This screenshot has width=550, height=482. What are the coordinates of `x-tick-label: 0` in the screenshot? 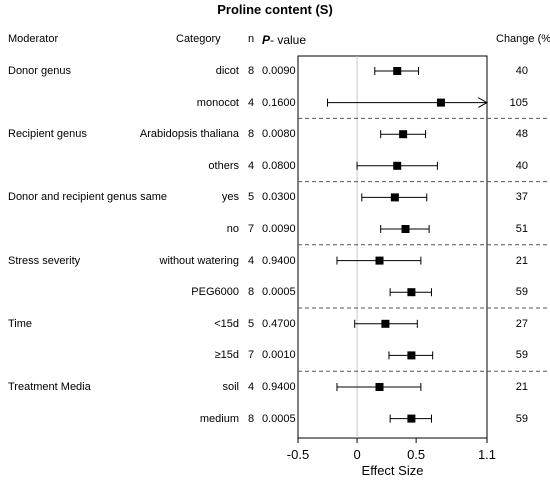 It's located at (356, 454).